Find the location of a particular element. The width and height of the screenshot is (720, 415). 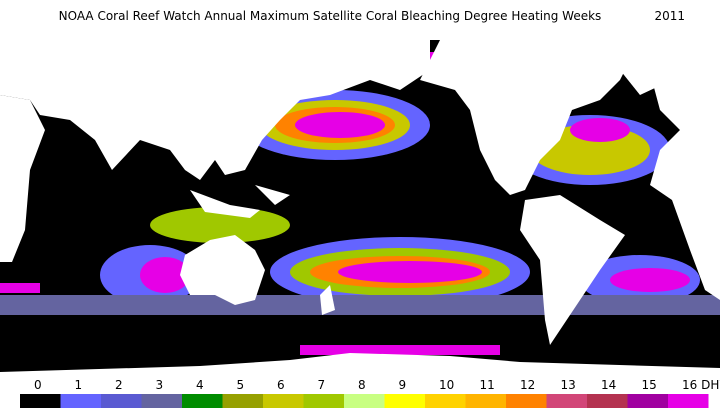

new-zealand is located at coordinates (327, 300).